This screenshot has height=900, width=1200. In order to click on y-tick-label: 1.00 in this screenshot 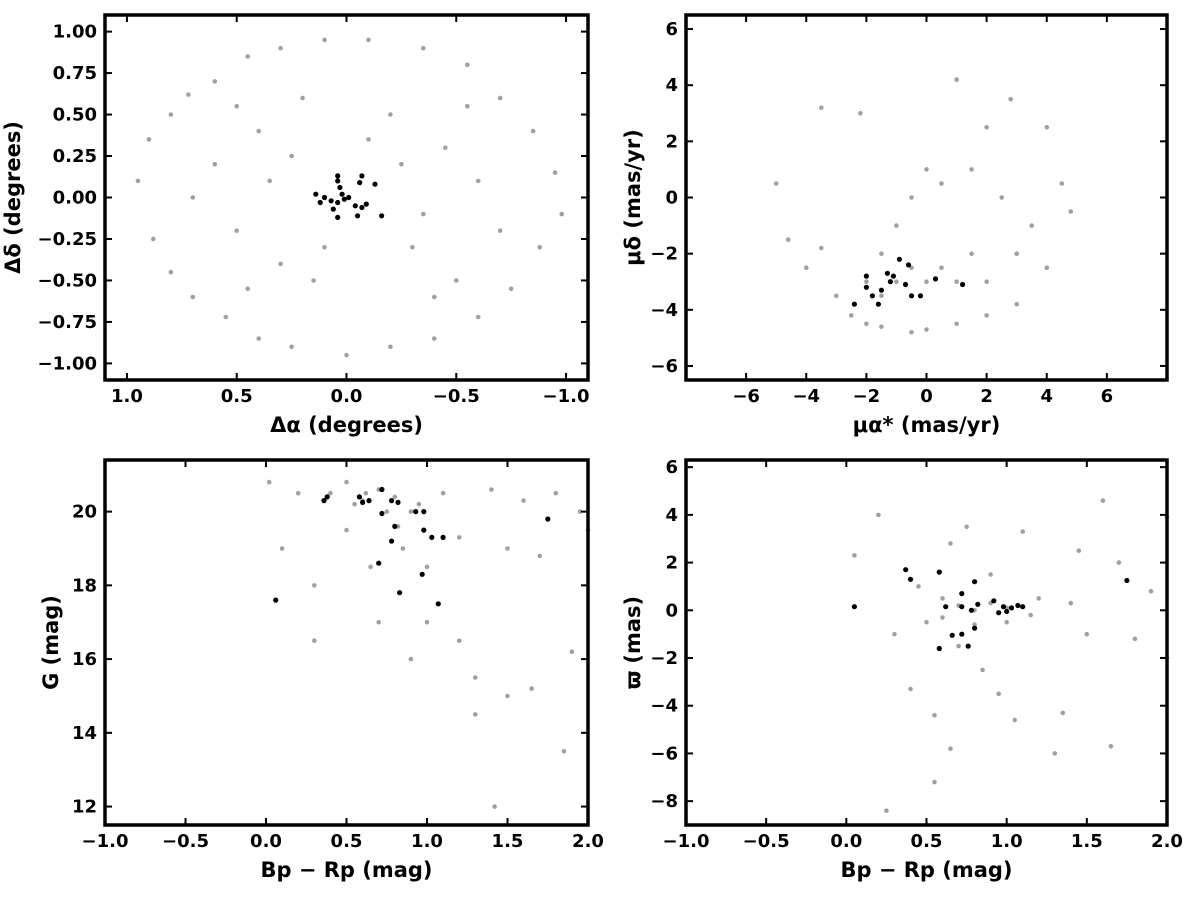, I will do `click(75, 32)`.